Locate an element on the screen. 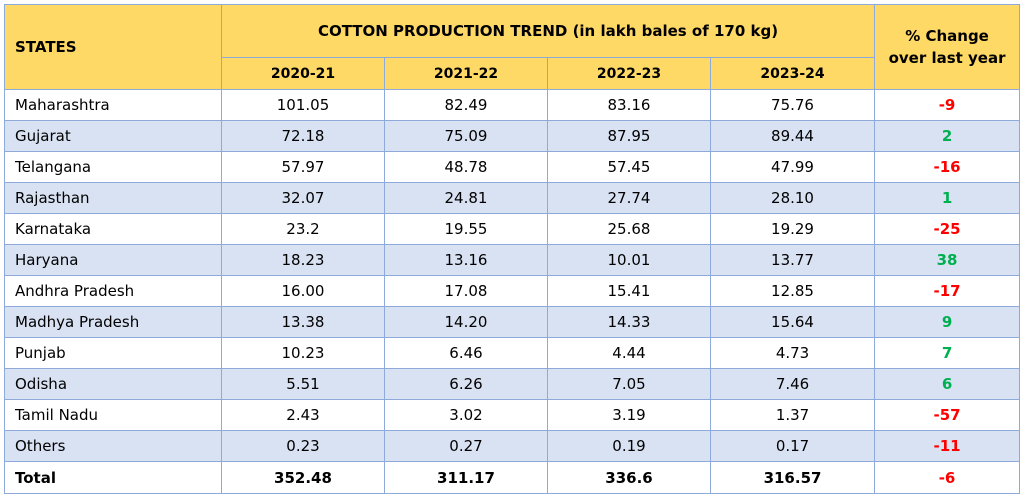 This screenshot has width=1024, height=501. table-row: Odisha 5.51 6.26 7.05 7.46 6 is located at coordinates (512, 384).